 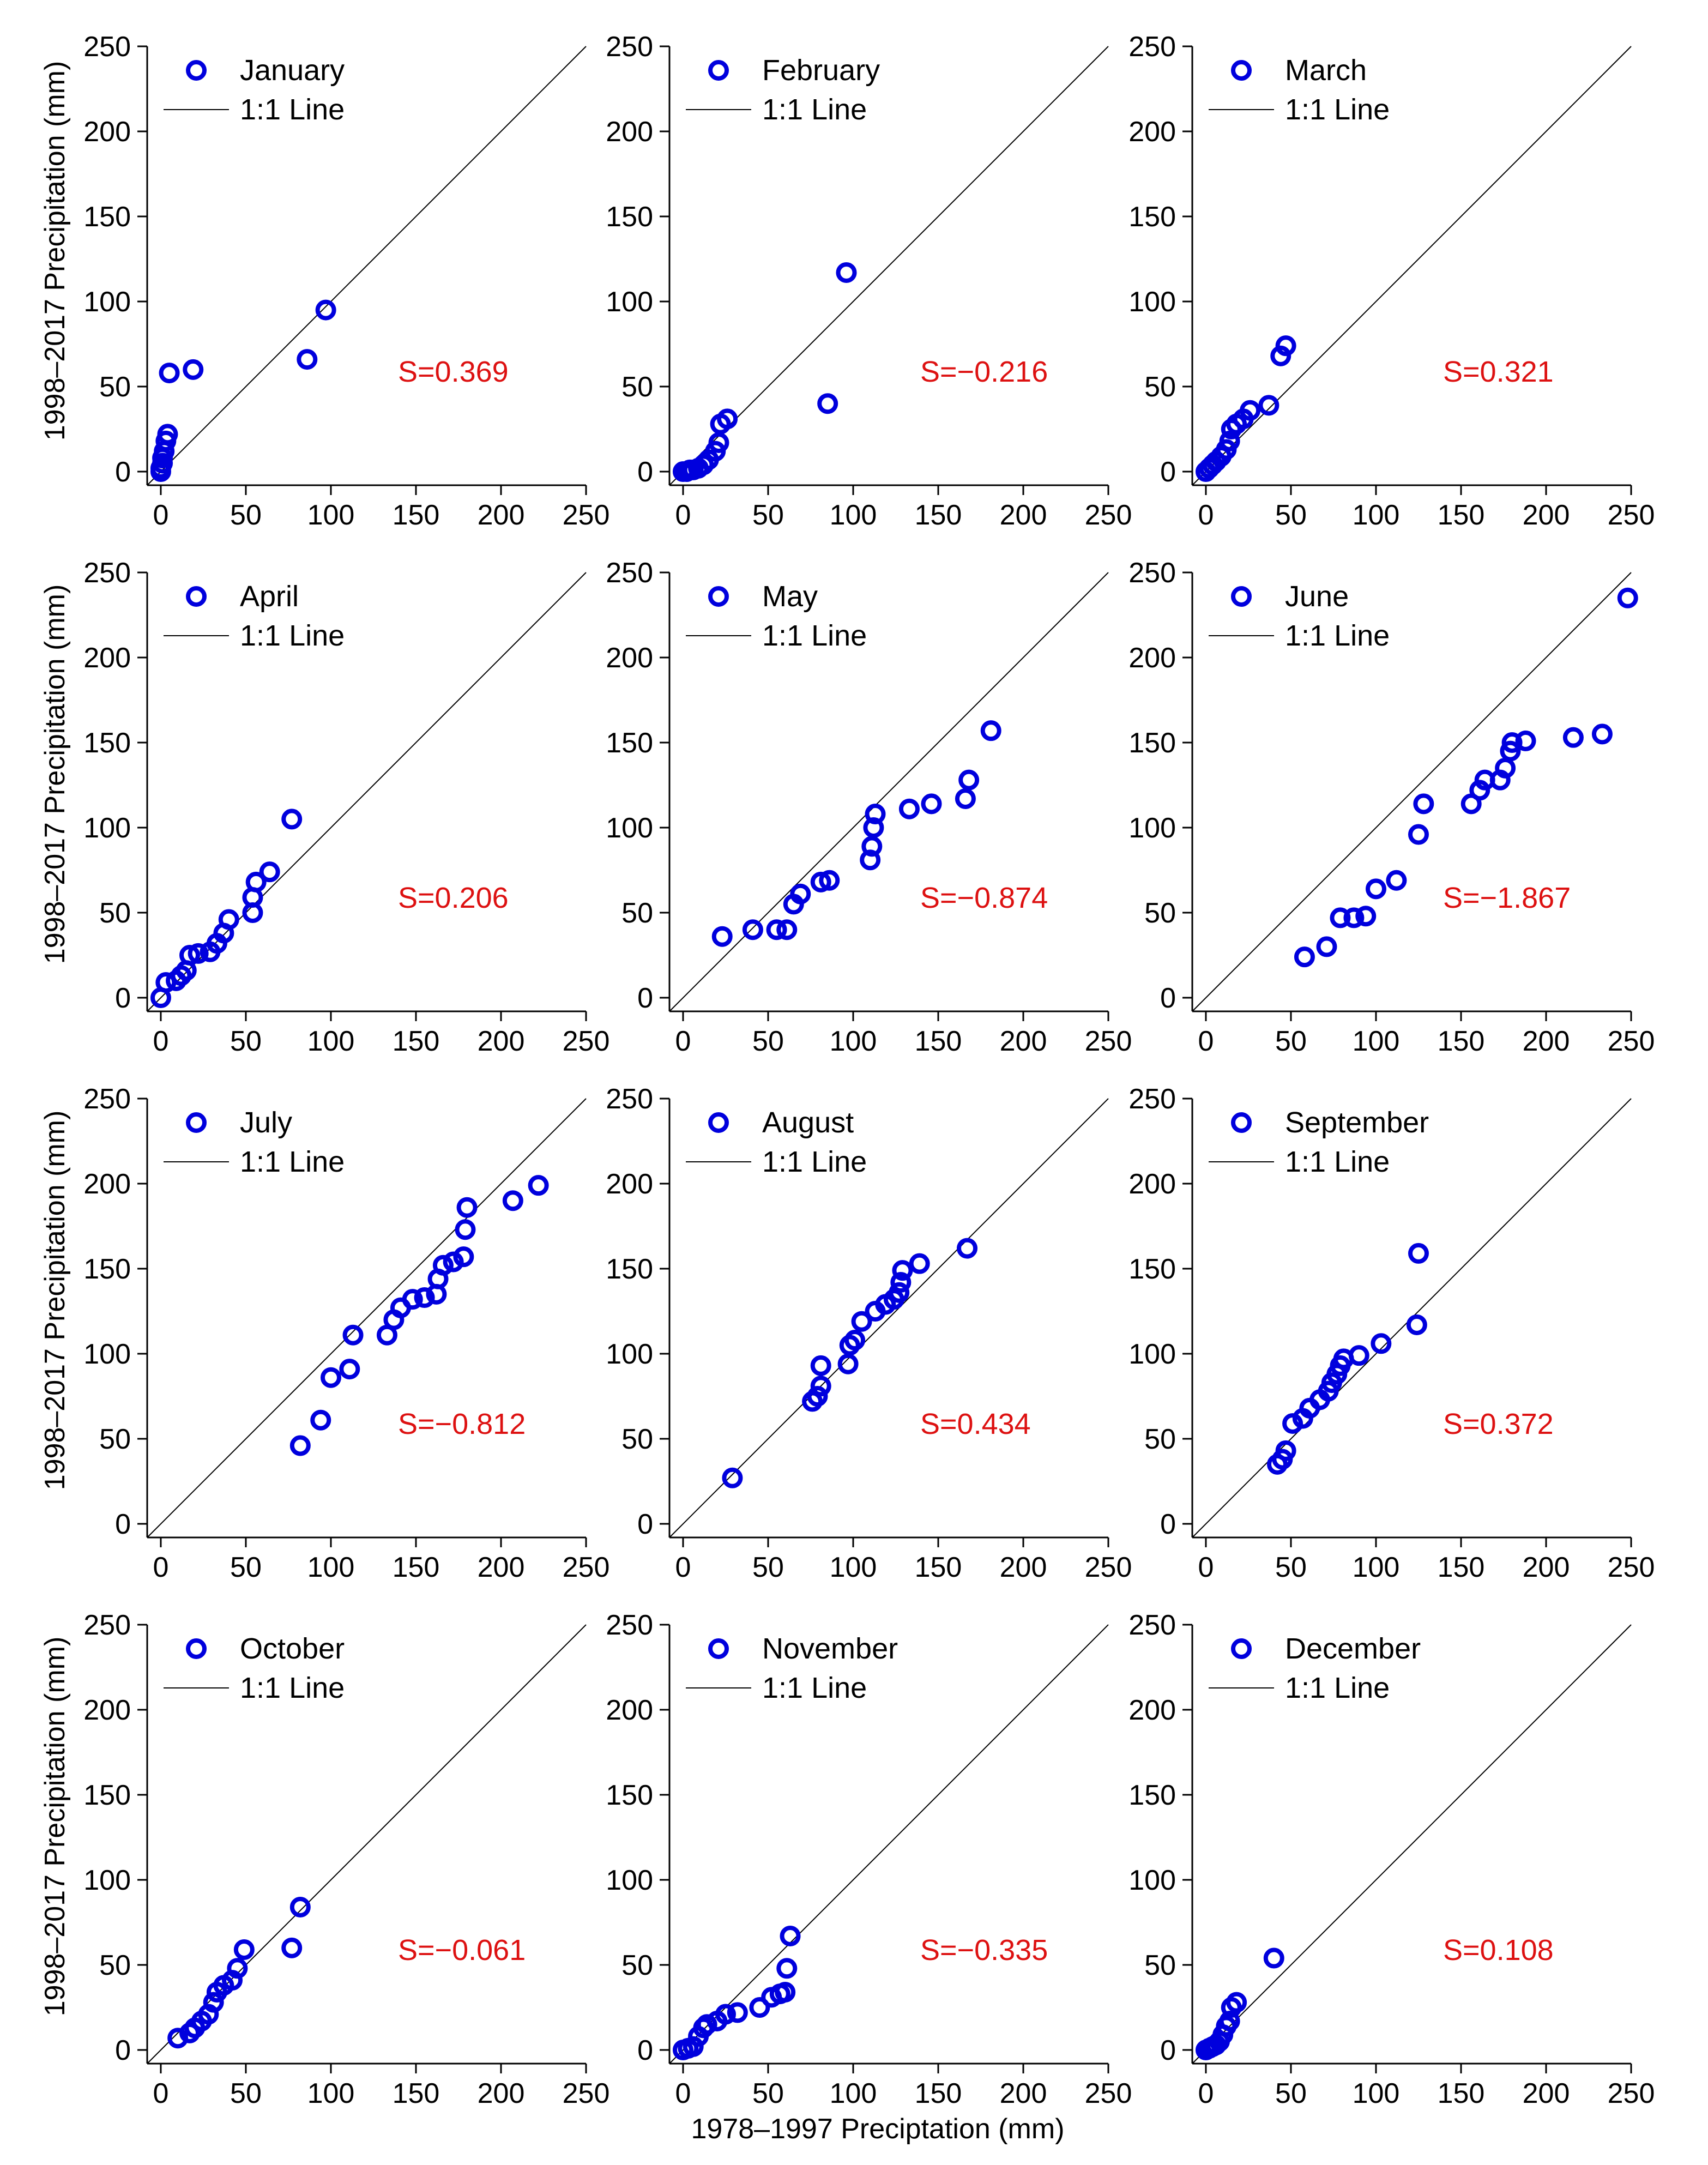 What do you see at coordinates (453, 372) in the screenshot?
I see `stat-annotation-january: S=0.369` at bounding box center [453, 372].